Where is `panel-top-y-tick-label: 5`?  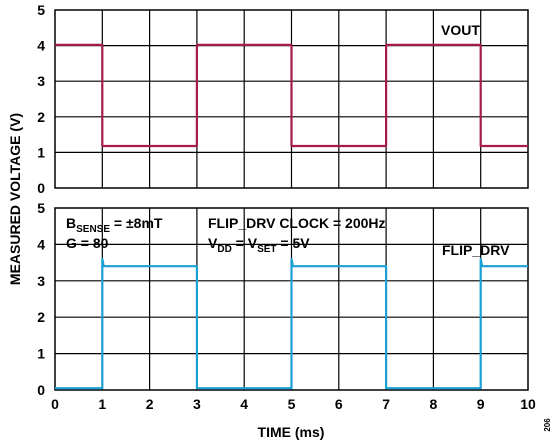 panel-top-y-tick-label: 5 is located at coordinates (41, 10).